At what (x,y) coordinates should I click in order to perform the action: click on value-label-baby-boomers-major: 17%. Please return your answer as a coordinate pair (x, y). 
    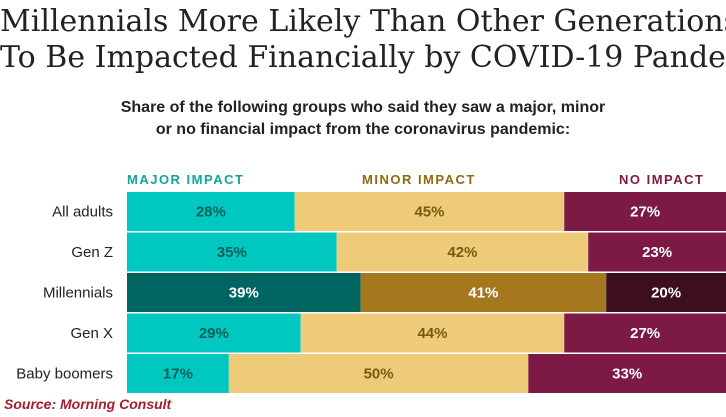
    Looking at the image, I should click on (178, 374).